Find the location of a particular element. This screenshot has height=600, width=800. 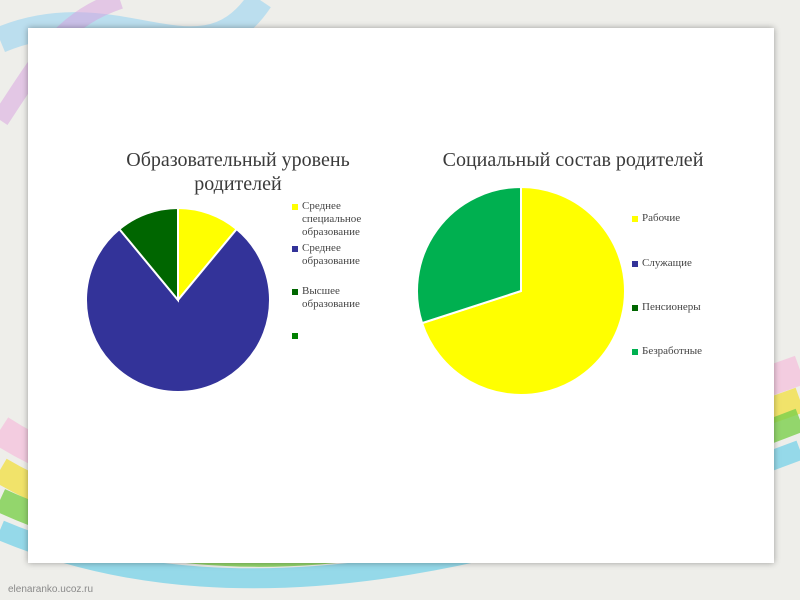

chart-2-legend-item-1: Рабочие is located at coordinates (682, 218).